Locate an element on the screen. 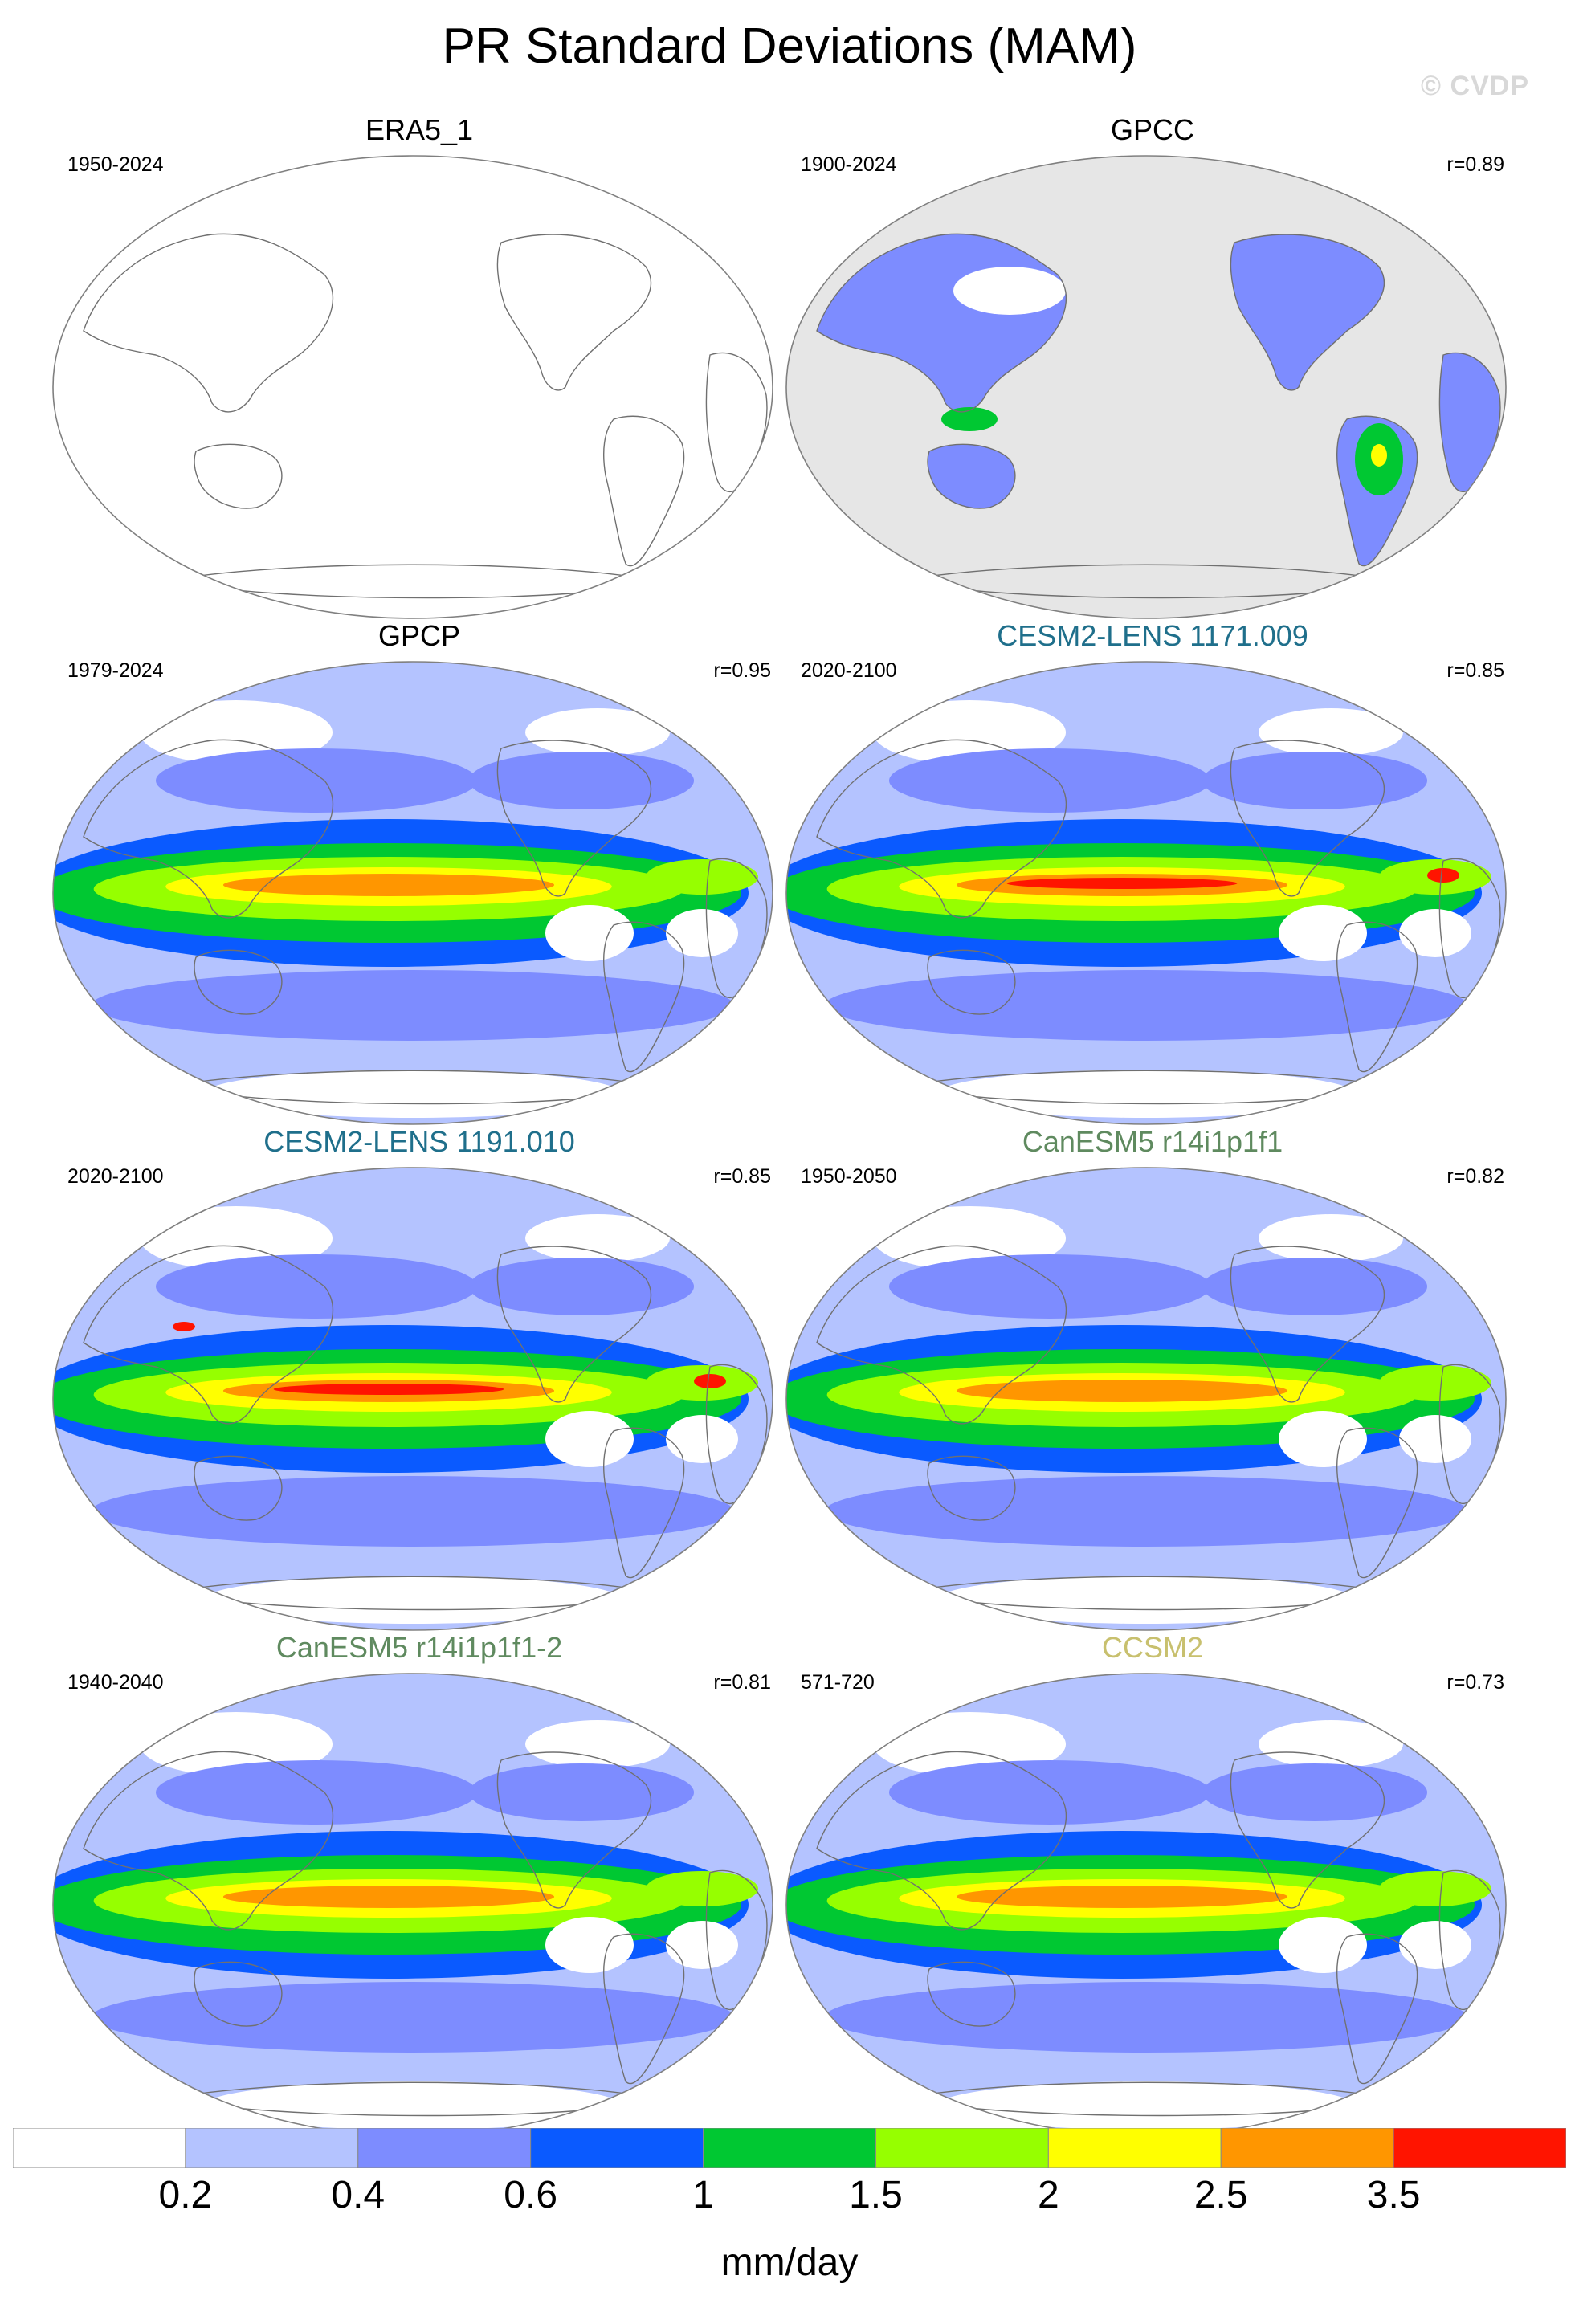  map-panel: GPCP 1979-2024 r=0.95 is located at coordinates (419, 871).